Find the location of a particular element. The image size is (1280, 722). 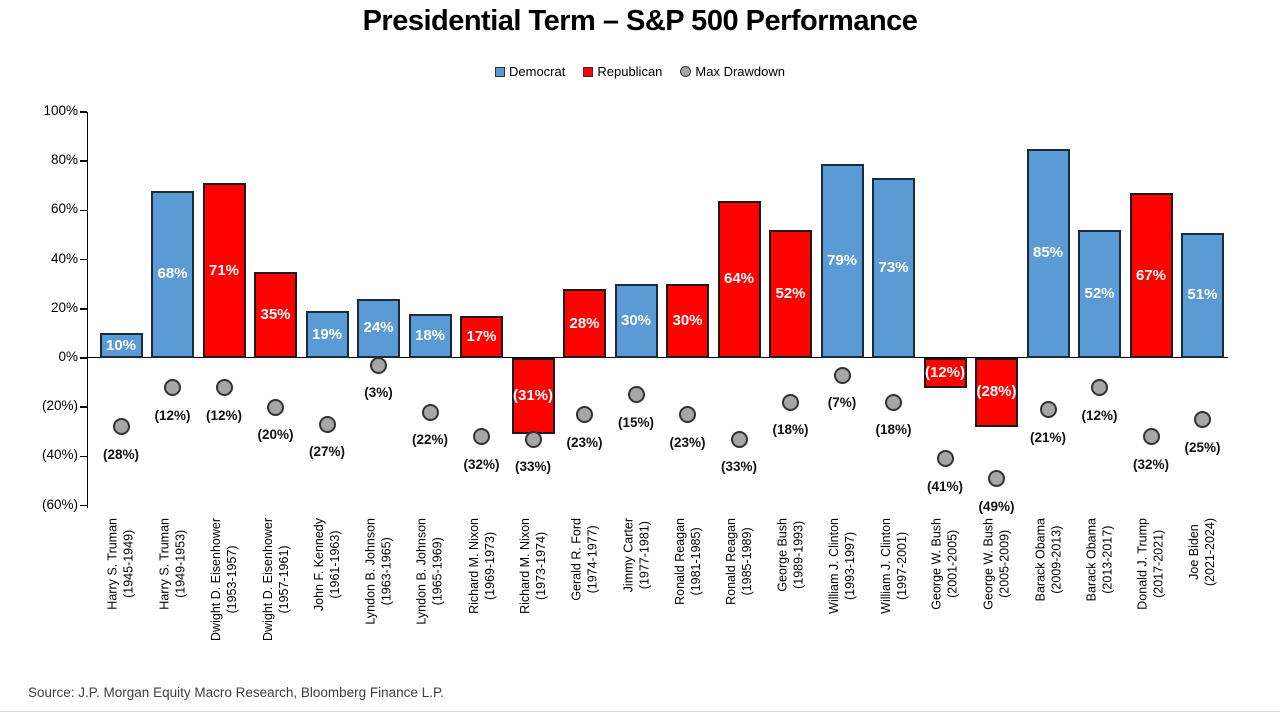

president-name: William J. Clinton is located at coordinates (885, 566).